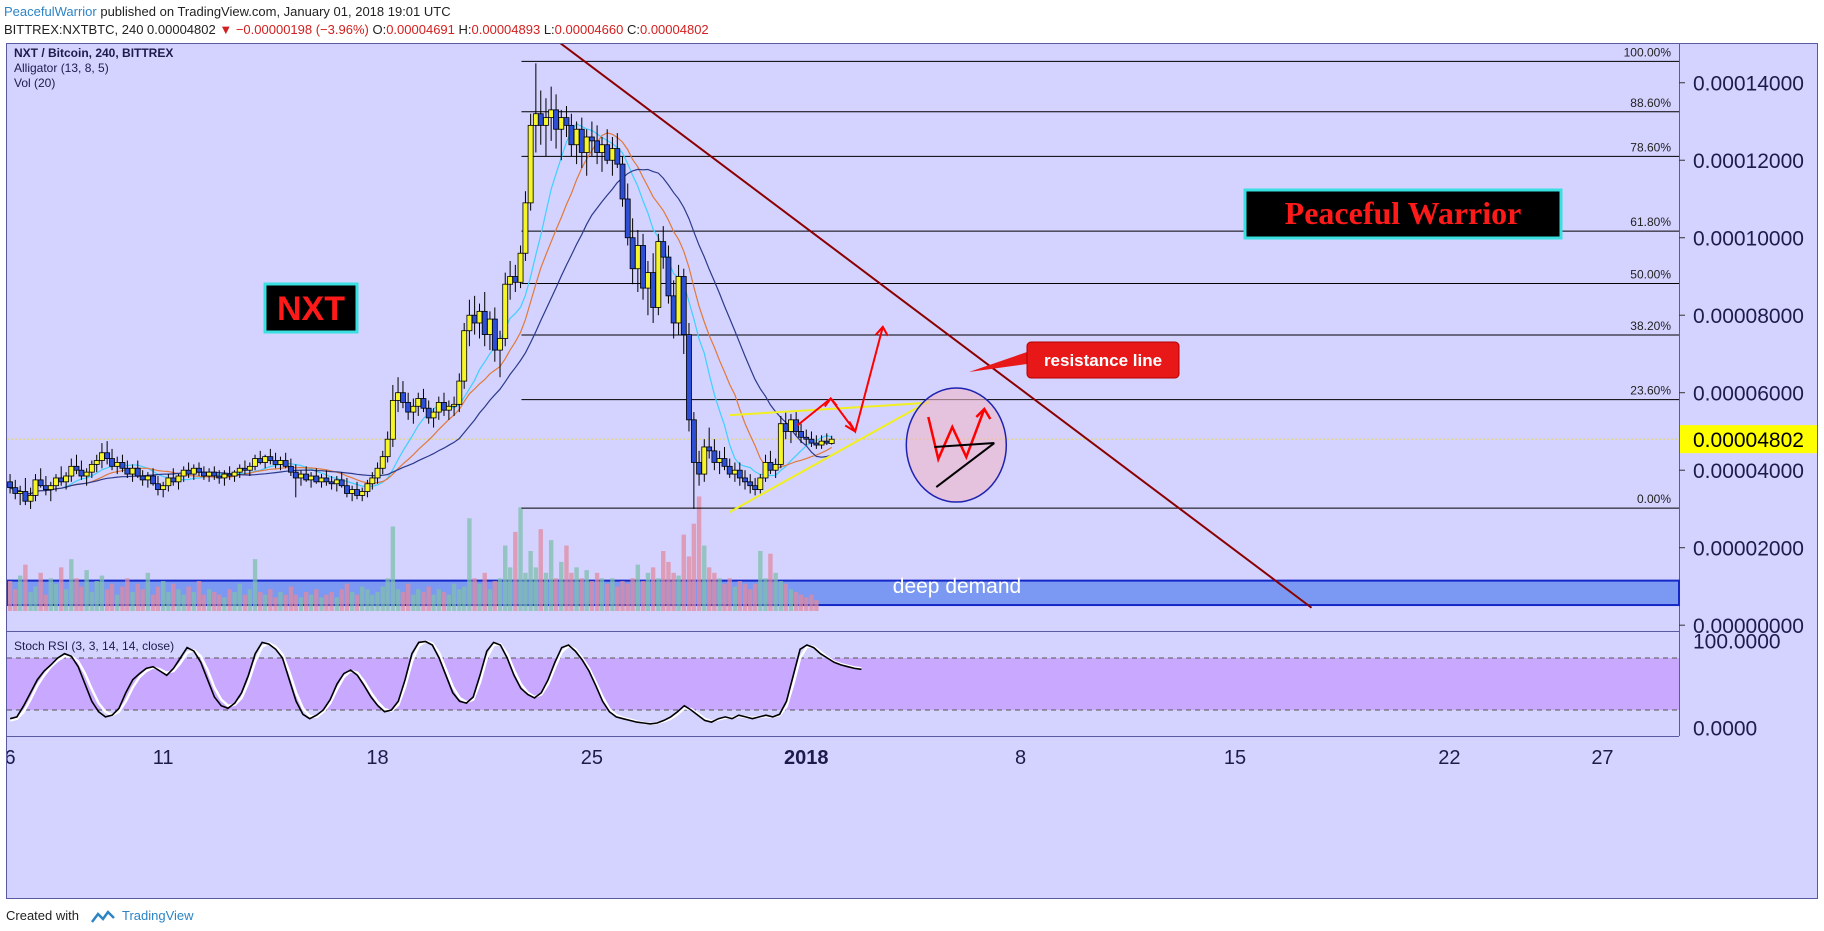 Image resolution: width=1824 pixels, height=931 pixels. What do you see at coordinates (181, 29) in the screenshot?
I see `last-price: 0.00004802` at bounding box center [181, 29].